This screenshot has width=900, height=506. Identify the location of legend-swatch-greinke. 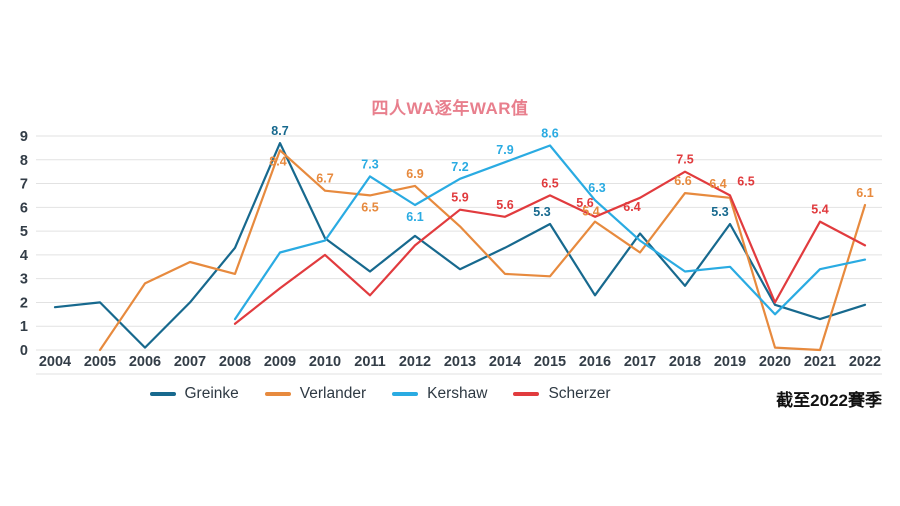
(162, 394).